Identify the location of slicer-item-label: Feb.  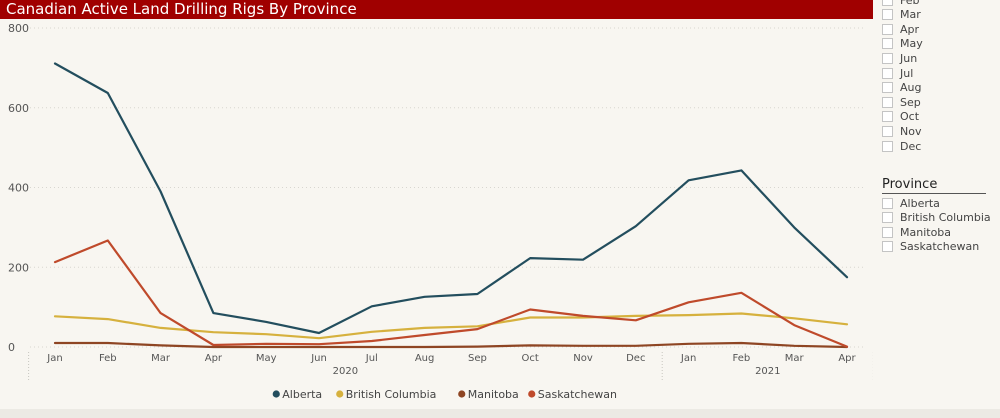
(910, 3).